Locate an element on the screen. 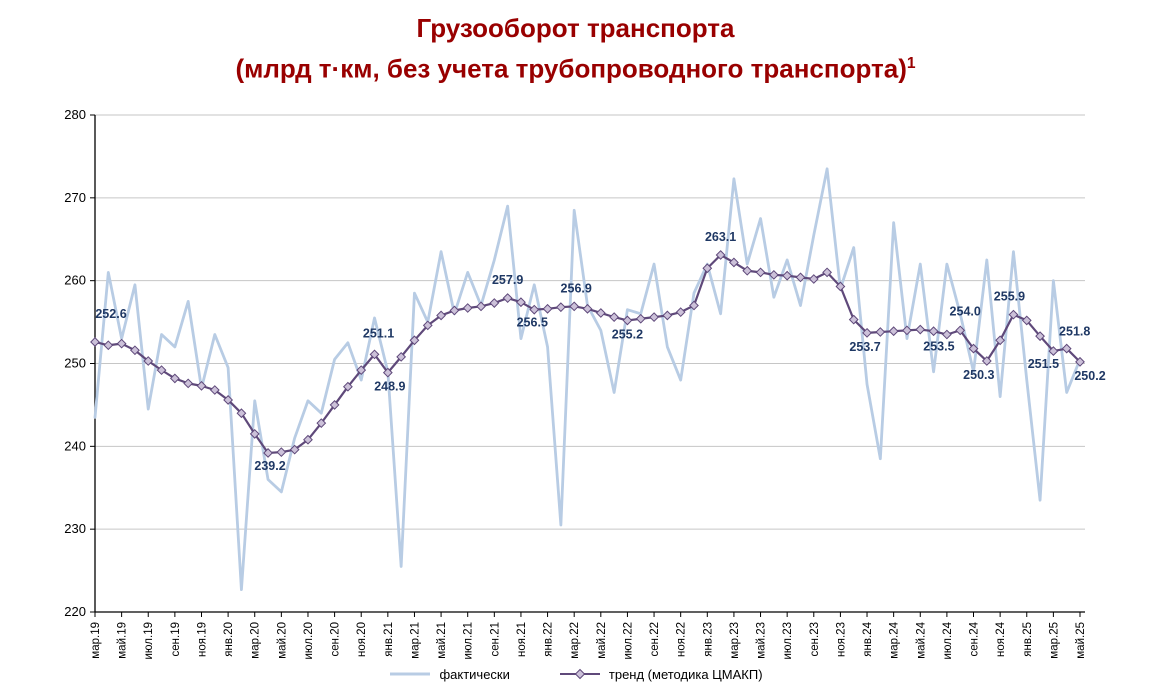 This screenshot has height=697, width=1151. x-tick-label: мар.21 is located at coordinates (415, 640).